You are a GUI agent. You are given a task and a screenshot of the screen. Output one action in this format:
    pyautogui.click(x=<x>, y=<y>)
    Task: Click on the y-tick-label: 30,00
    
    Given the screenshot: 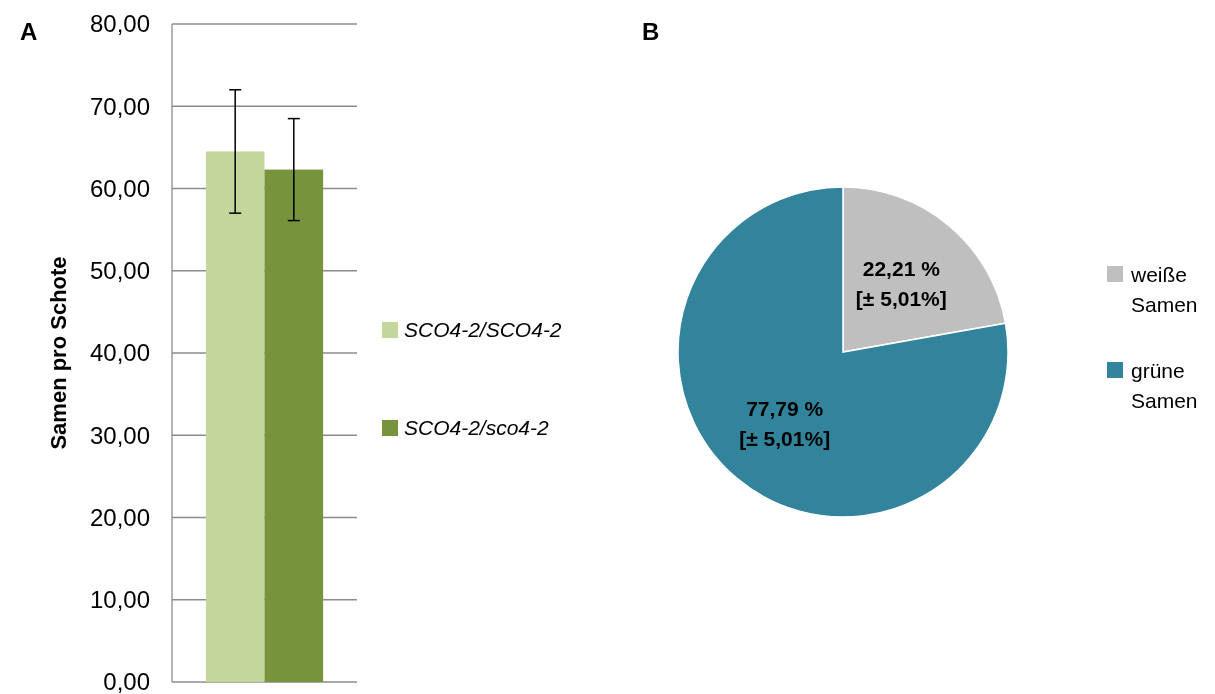 What is the action you would take?
    pyautogui.click(x=119, y=435)
    